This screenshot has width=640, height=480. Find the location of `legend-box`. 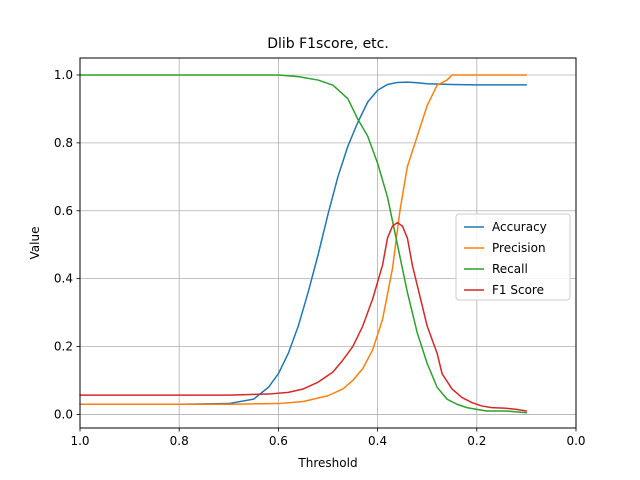

legend-box is located at coordinates (513, 257).